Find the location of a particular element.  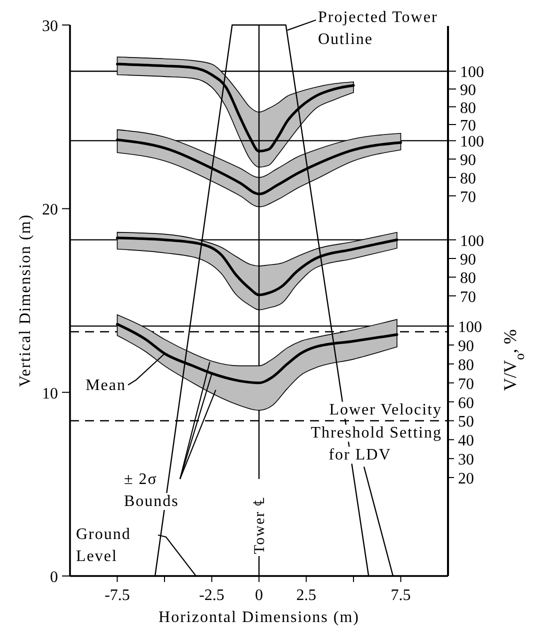

y-tick-label: 10 is located at coordinates (50, 393).